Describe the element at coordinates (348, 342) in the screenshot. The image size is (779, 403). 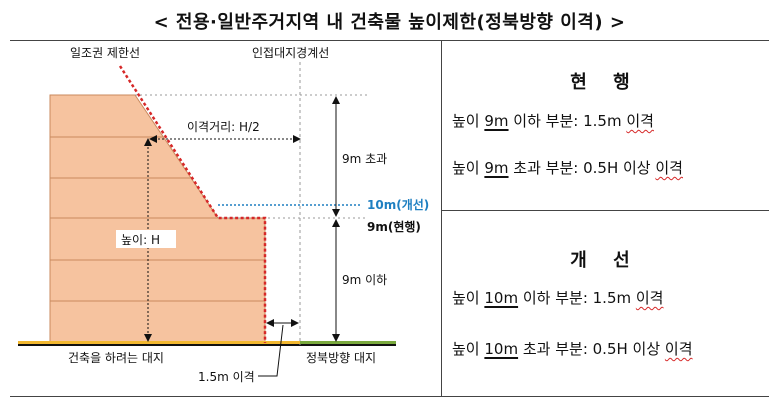
I see `ground-north-lot` at that location.